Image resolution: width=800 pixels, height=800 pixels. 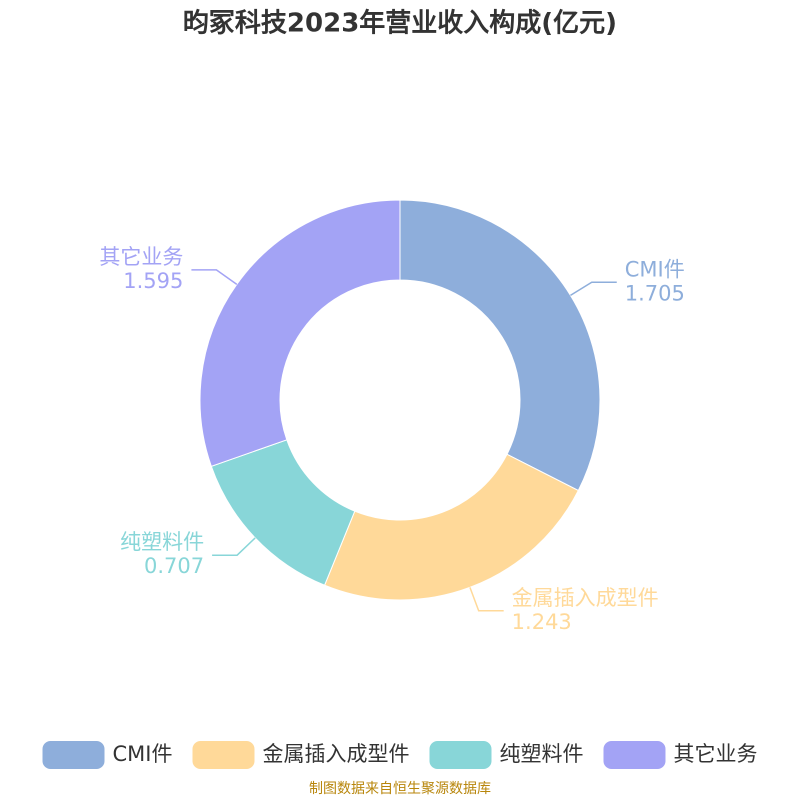 I want to click on value-label: 1.243, so click(x=542, y=622).